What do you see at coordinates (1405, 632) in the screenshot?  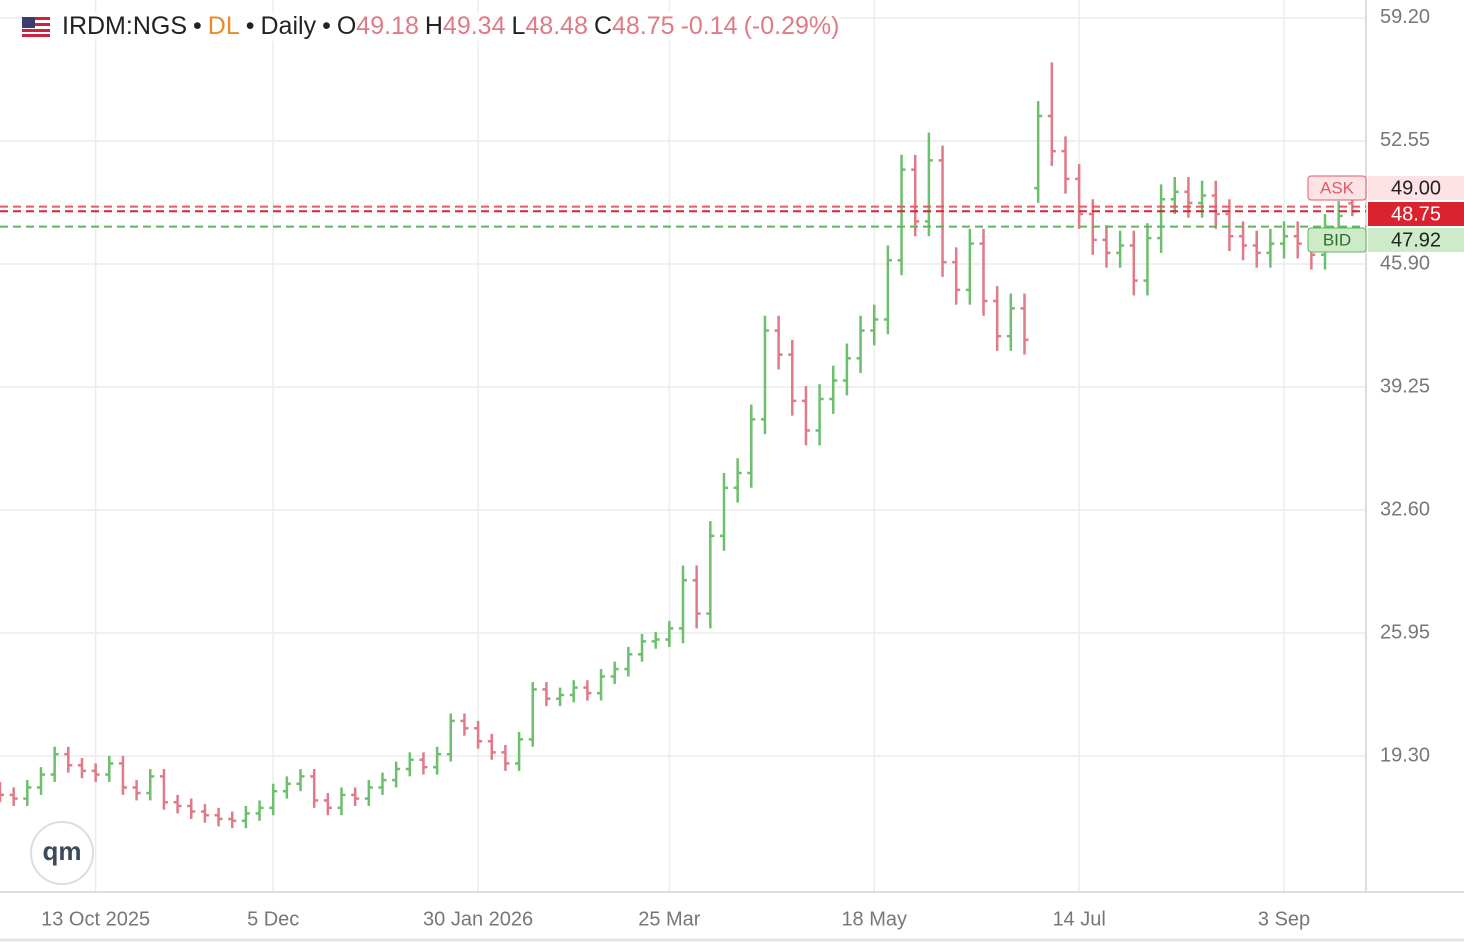 I see `y-tick-label: 25.95` at bounding box center [1405, 632].